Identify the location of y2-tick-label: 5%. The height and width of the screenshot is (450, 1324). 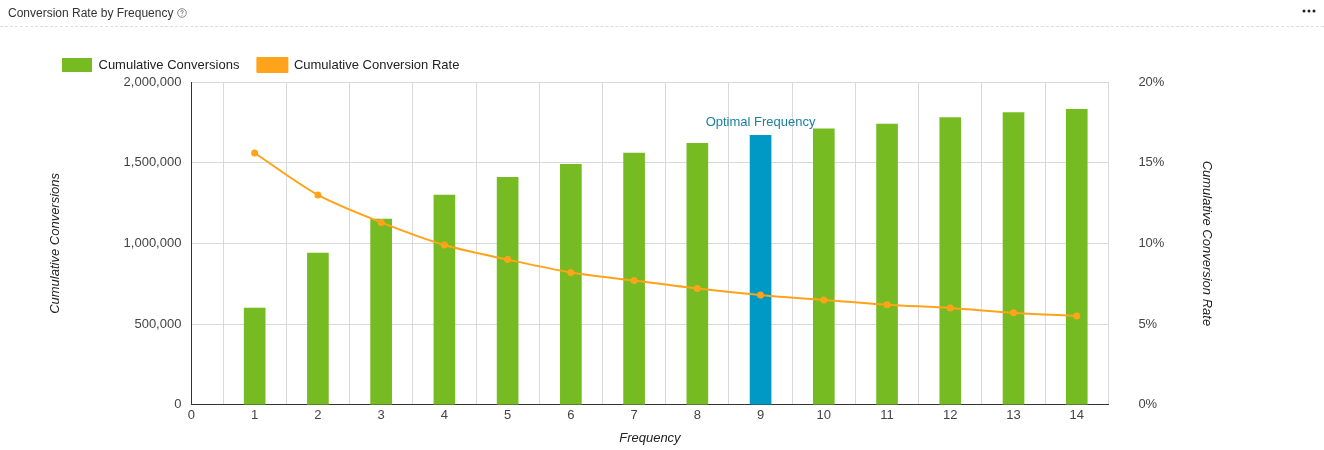
(1148, 323).